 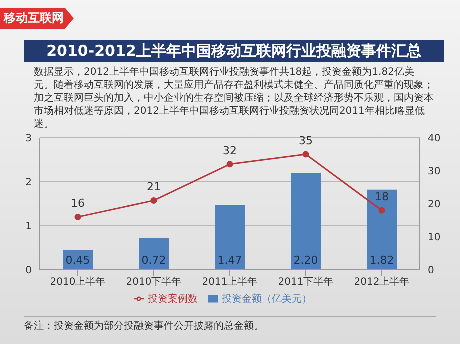 What do you see at coordinates (29, 227) in the screenshot?
I see `y-tick-label: 1` at bounding box center [29, 227].